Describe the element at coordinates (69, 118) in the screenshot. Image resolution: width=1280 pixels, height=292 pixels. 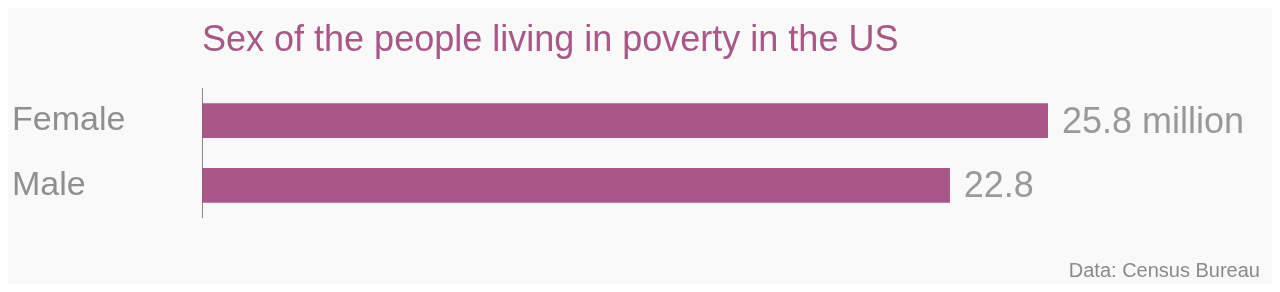
I see `y-tick-label: Female` at that location.